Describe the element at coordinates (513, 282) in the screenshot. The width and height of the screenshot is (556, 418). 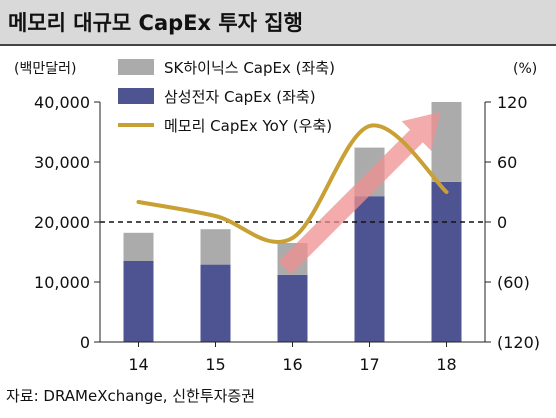
I see `y-right-tick-label: (60)` at that location.